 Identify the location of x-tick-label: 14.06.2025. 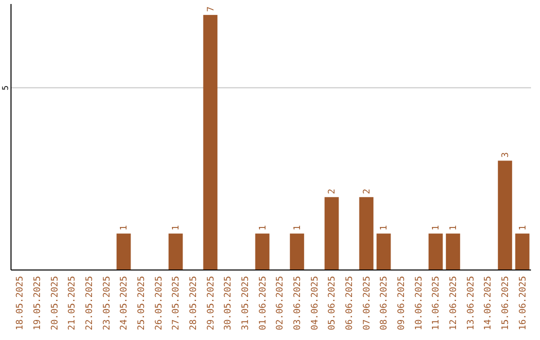
(489, 303).